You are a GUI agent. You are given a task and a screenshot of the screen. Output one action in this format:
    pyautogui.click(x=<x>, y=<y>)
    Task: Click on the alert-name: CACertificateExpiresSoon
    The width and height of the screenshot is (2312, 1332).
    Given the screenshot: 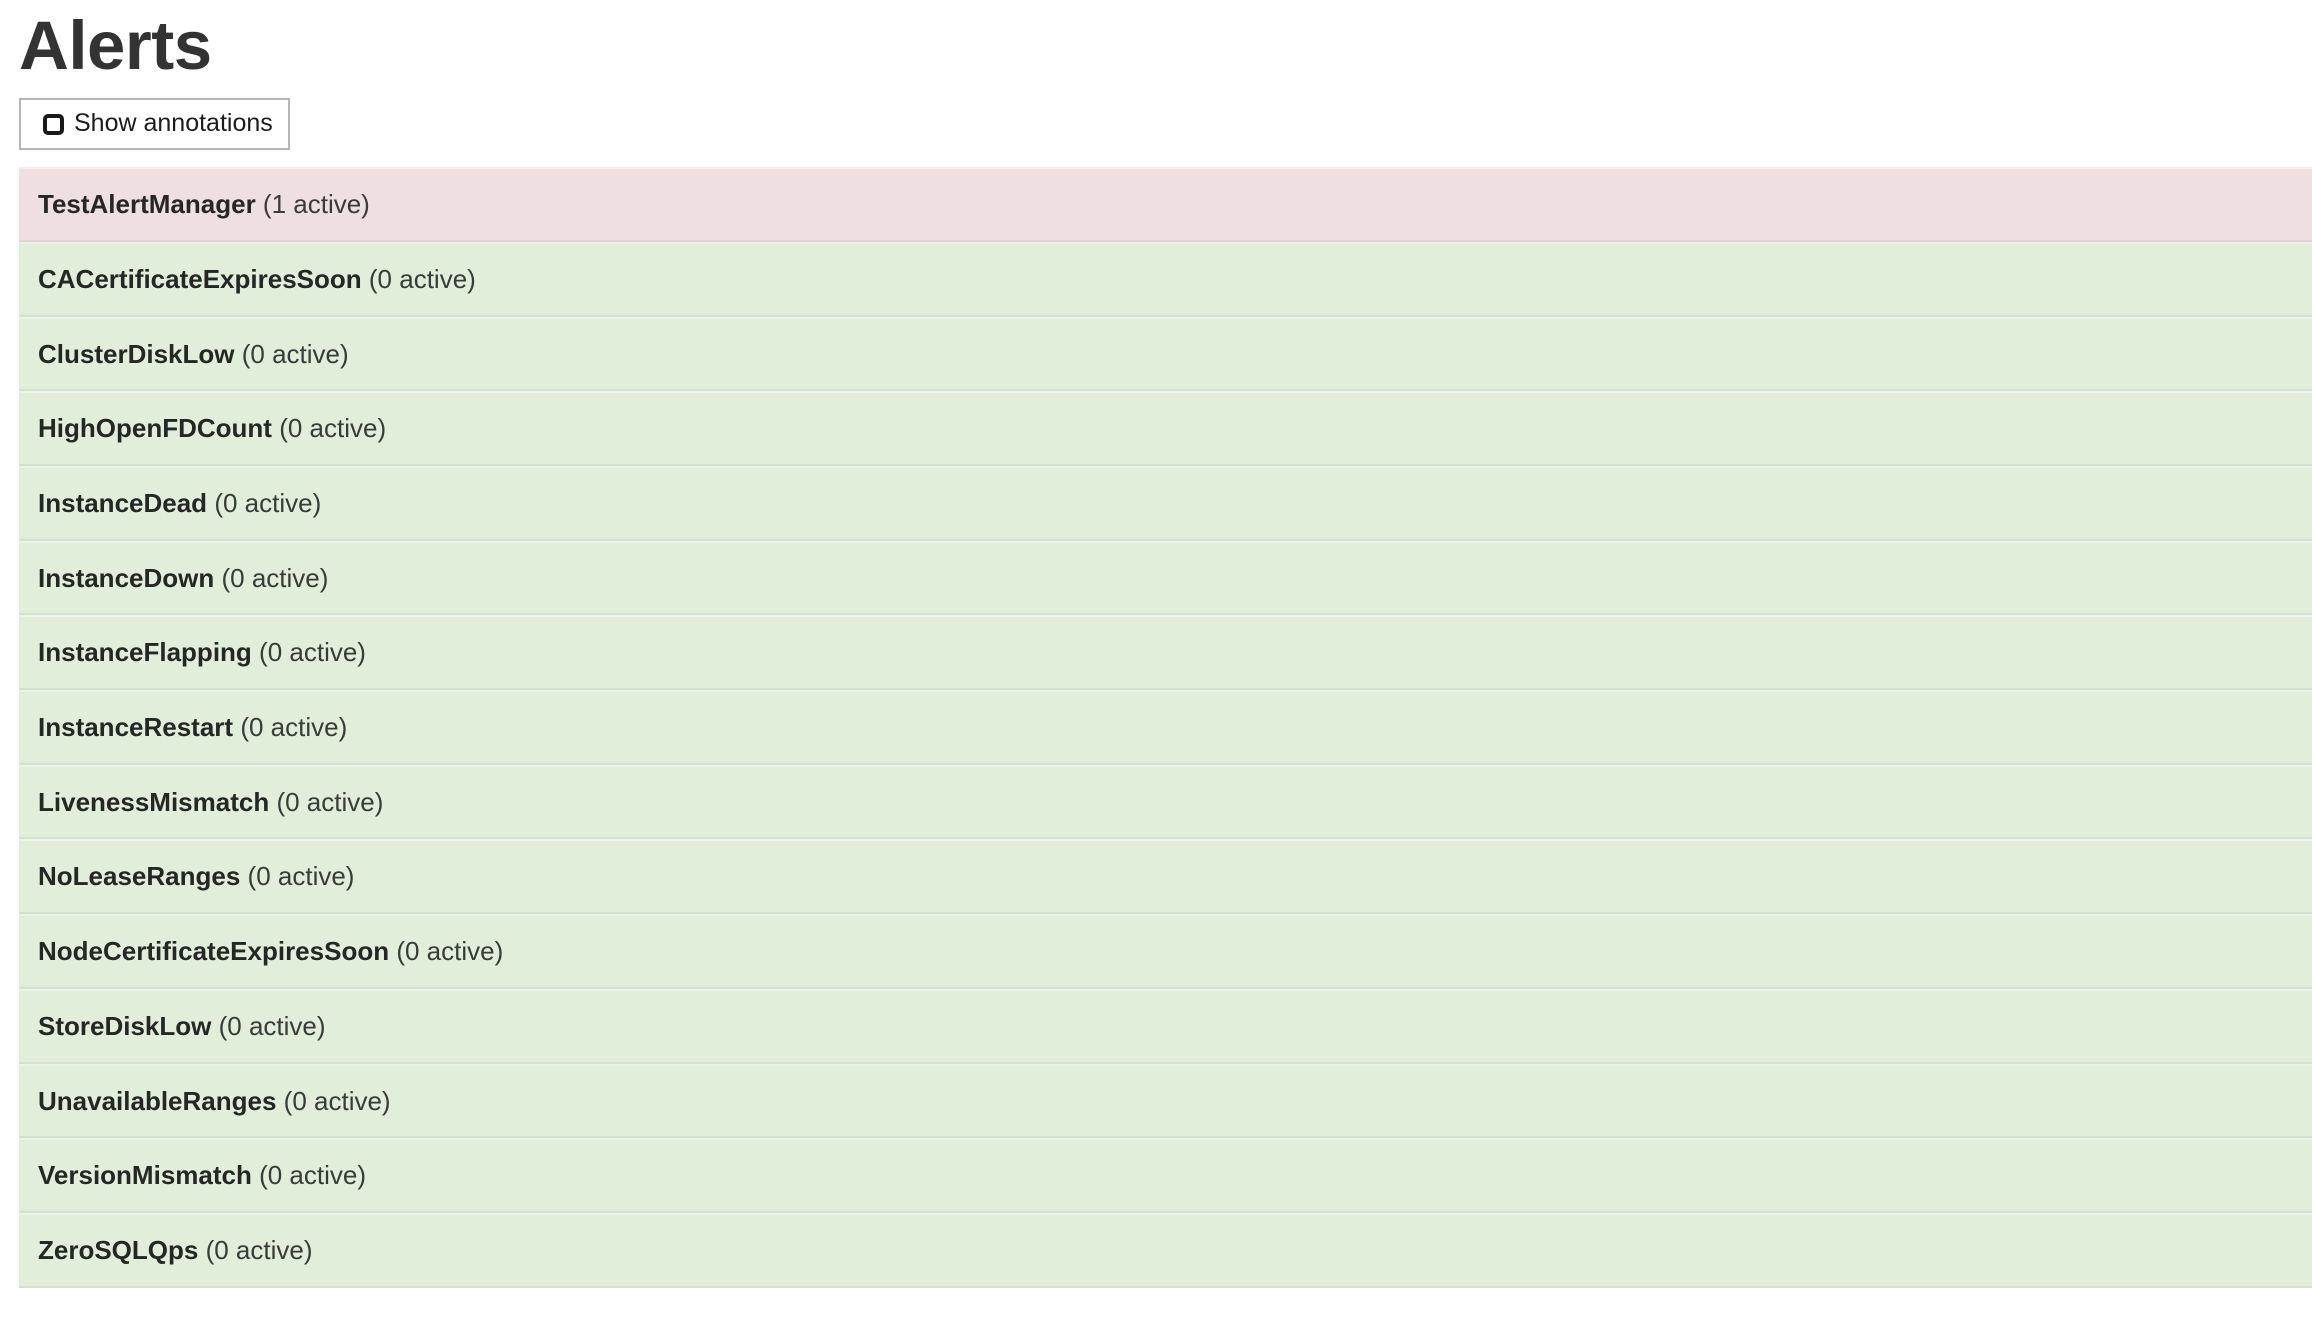 What is the action you would take?
    pyautogui.click(x=200, y=279)
    